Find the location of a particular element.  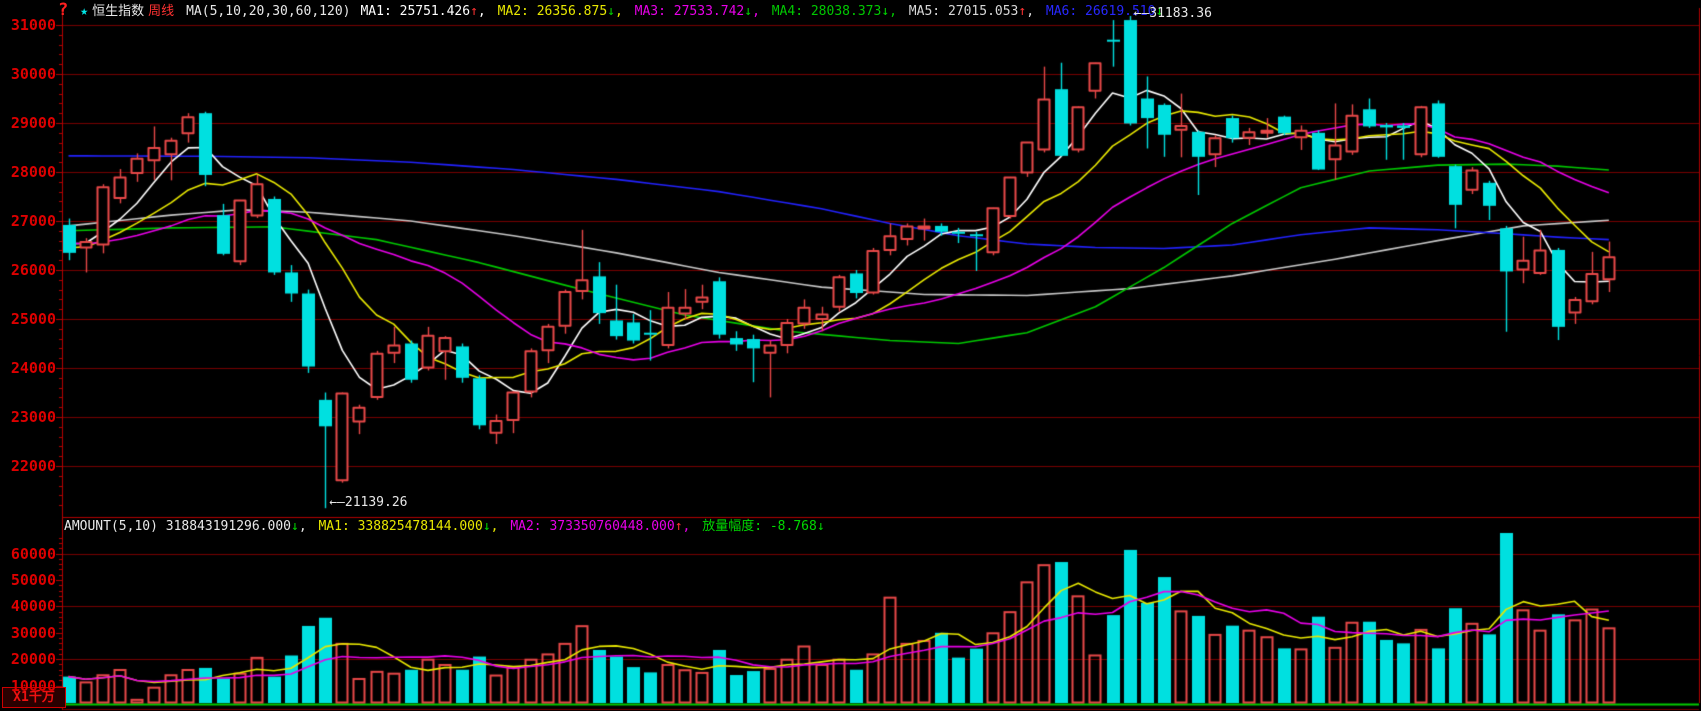

period-label: 周线 is located at coordinates (161, 11).